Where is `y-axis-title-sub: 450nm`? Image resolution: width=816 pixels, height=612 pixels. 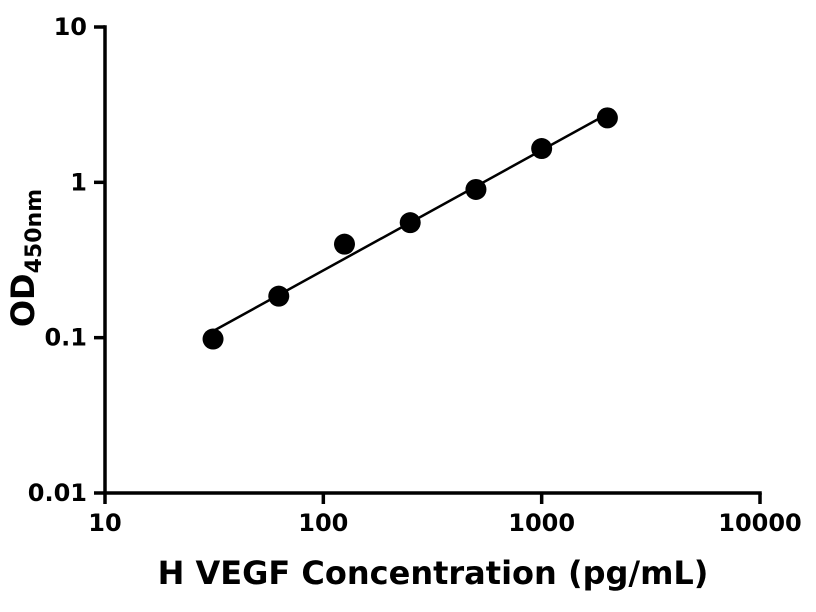
y-axis-title-sub: 450nm is located at coordinates (34, 231).